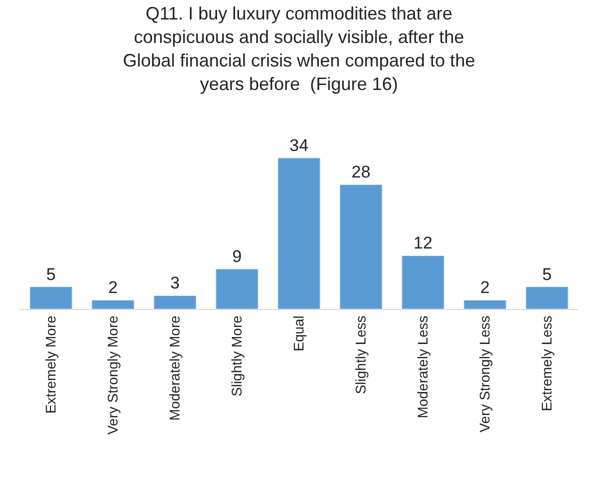 The image size is (598, 489). Describe the element at coordinates (423, 243) in the screenshot. I see `data-label: 12` at that location.